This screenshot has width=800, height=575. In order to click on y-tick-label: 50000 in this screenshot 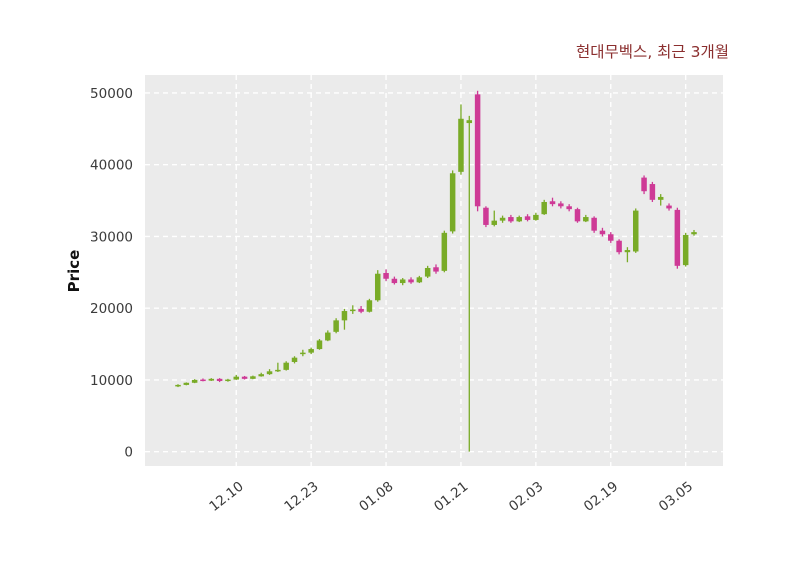, I will do `click(111, 94)`.